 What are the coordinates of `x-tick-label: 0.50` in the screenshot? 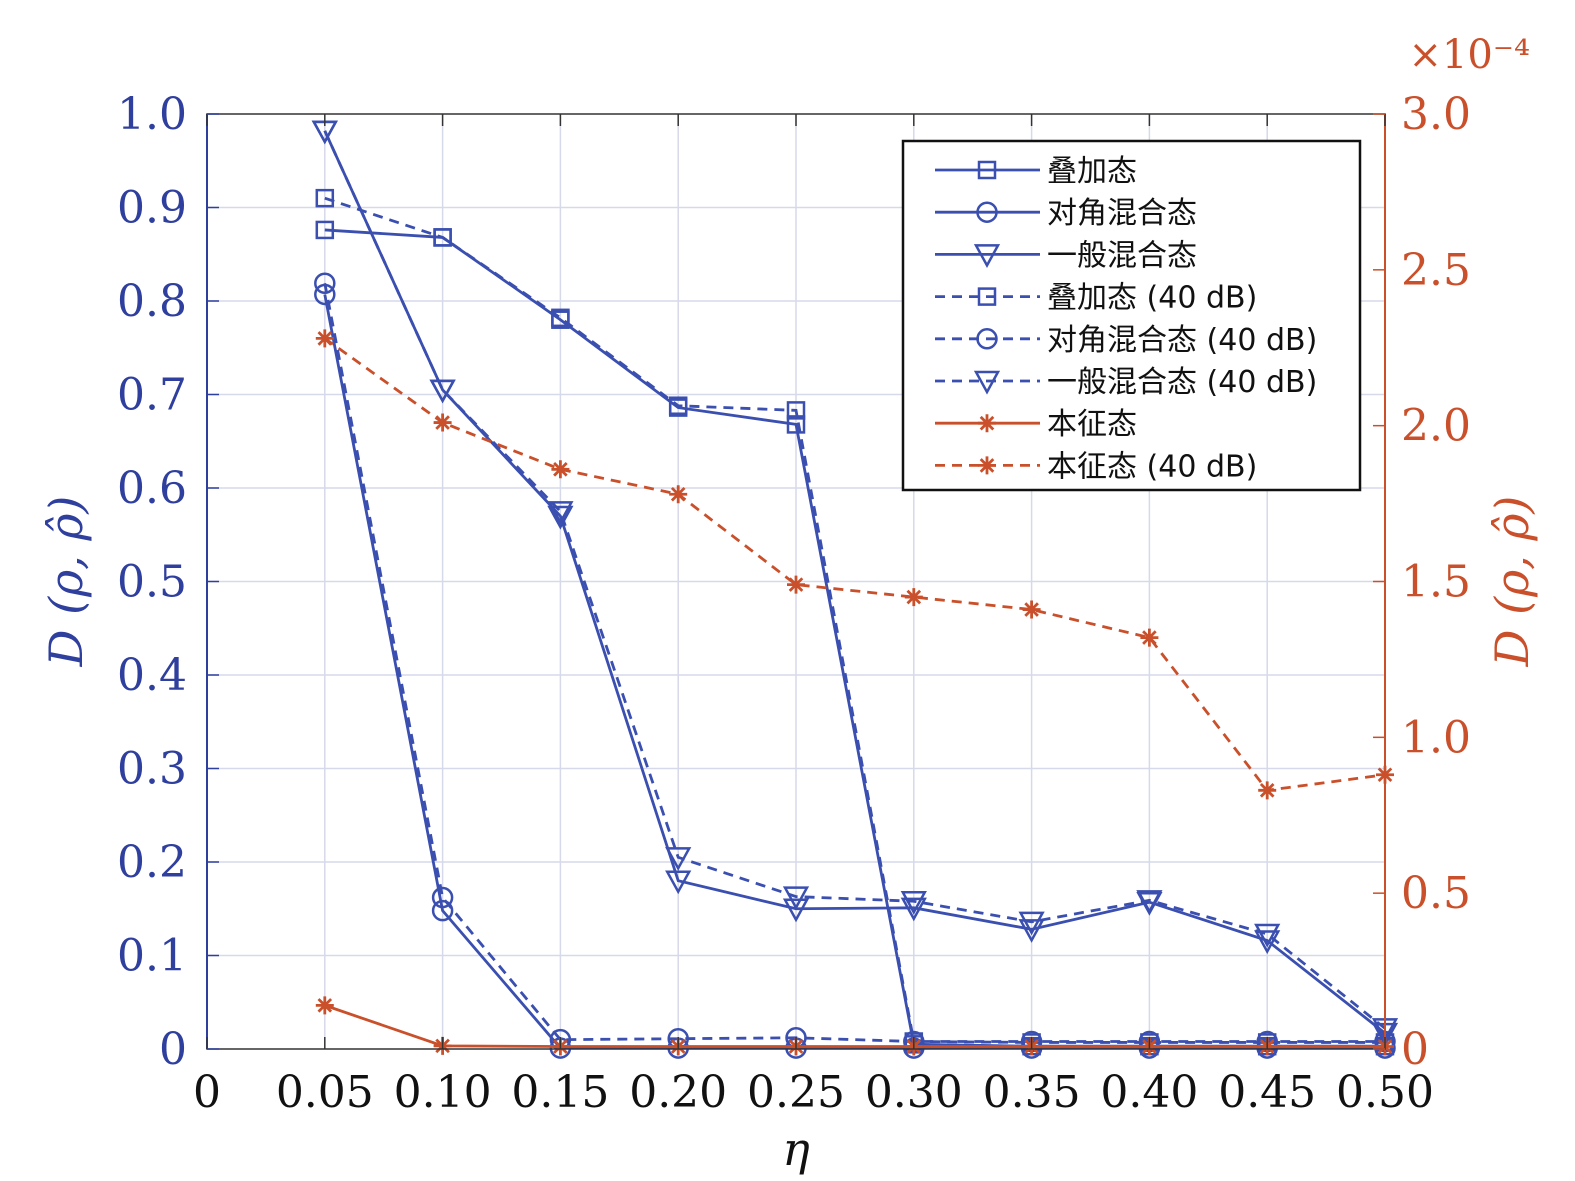 It's located at (1385, 1092).